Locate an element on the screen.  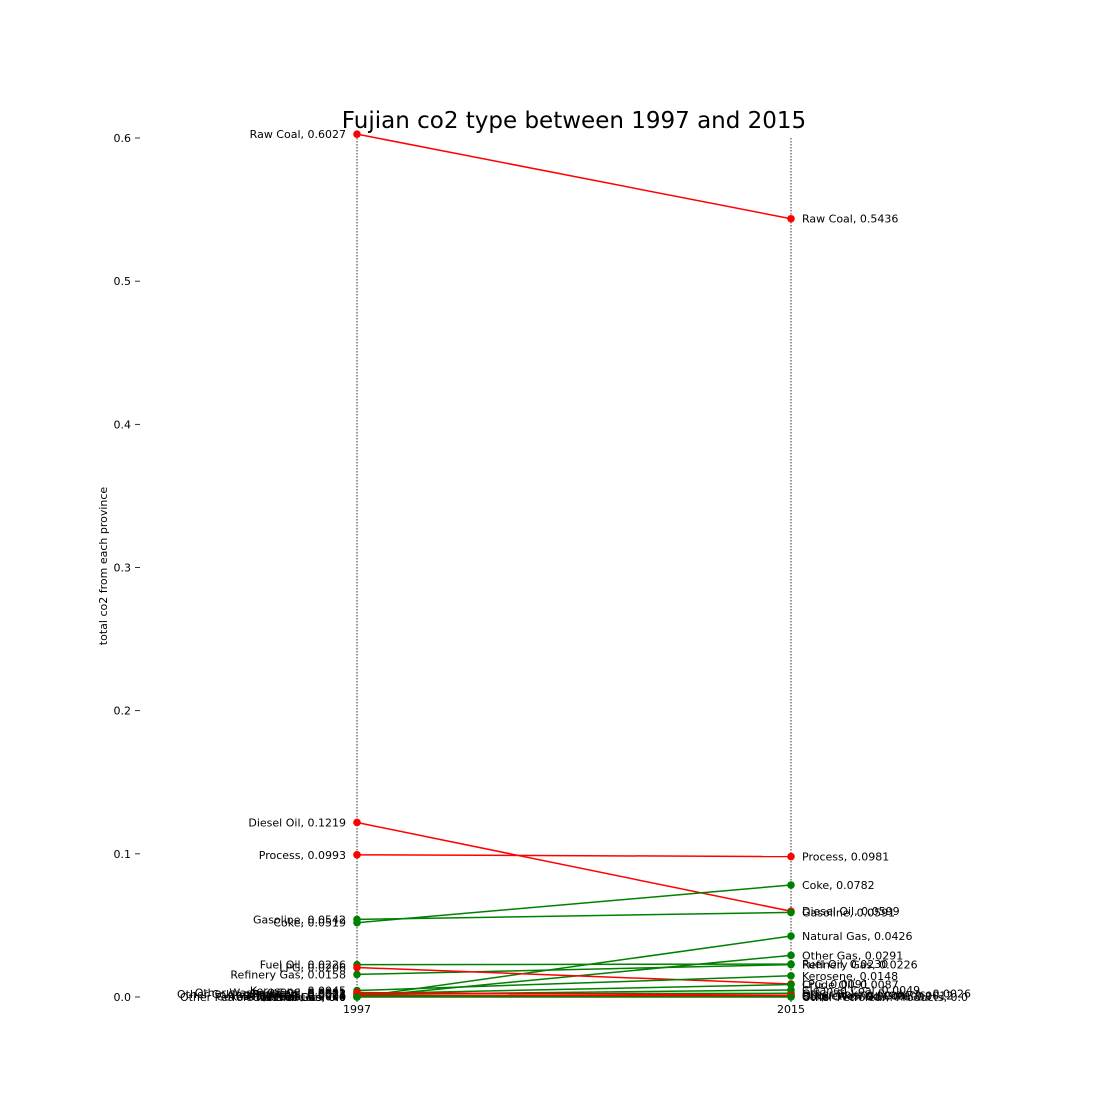
label-coke-oven-gas-1997: Coke Oven Gas, 0.0004 is located at coordinates (281, 996).